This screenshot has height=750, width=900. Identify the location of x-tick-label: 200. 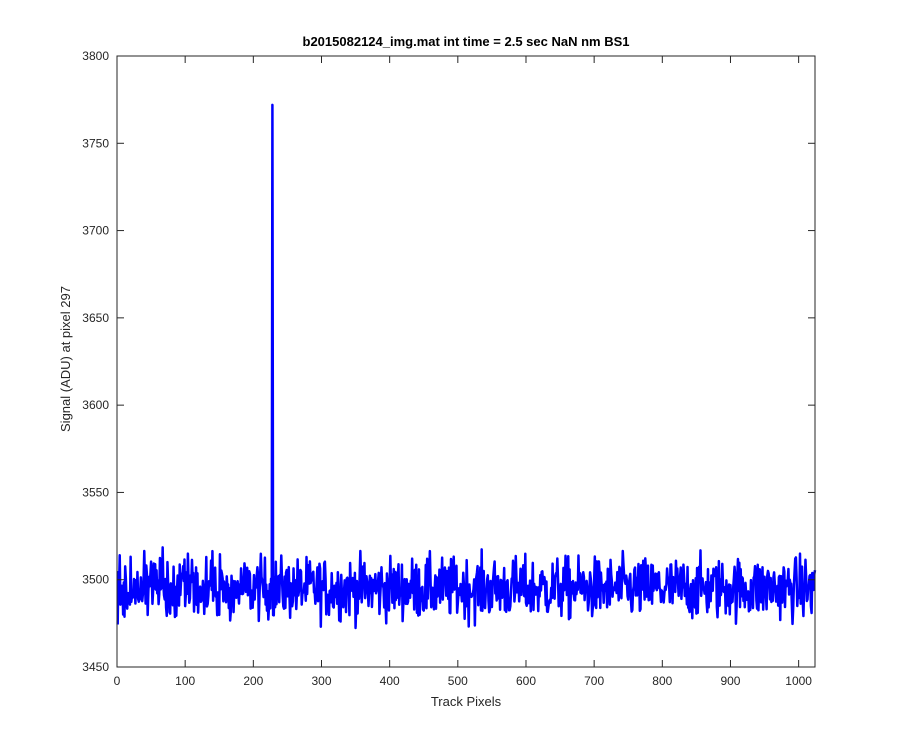
(253, 681).